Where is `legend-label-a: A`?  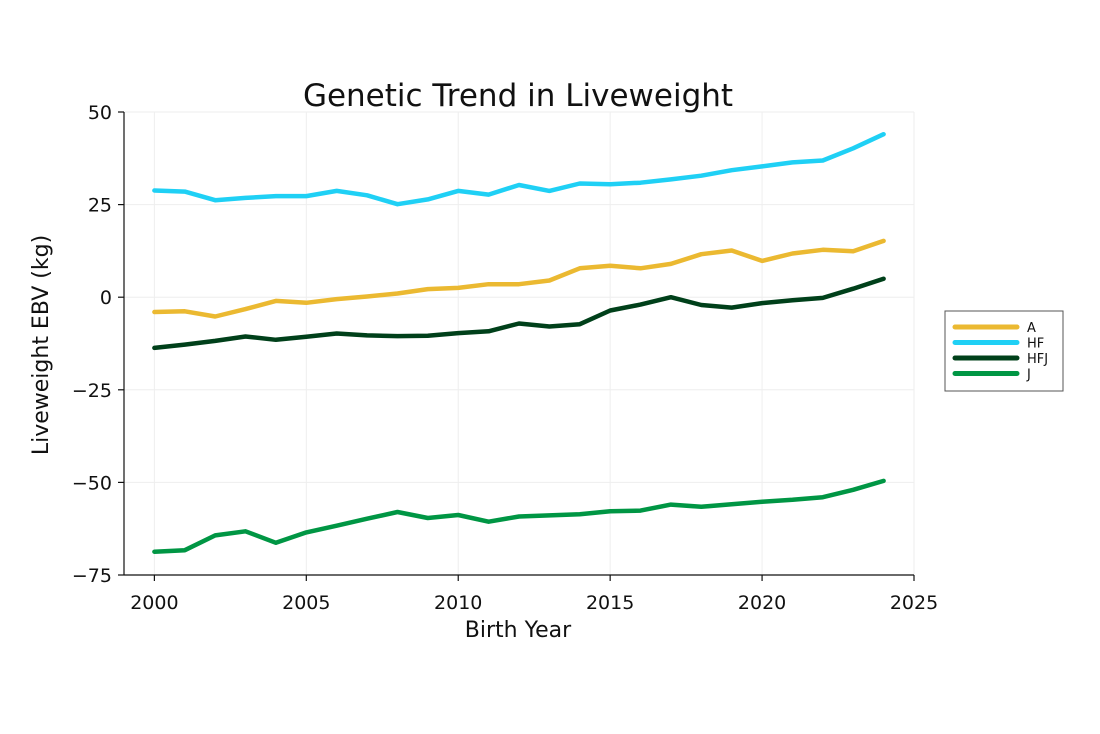 legend-label-a: A is located at coordinates (1031, 328).